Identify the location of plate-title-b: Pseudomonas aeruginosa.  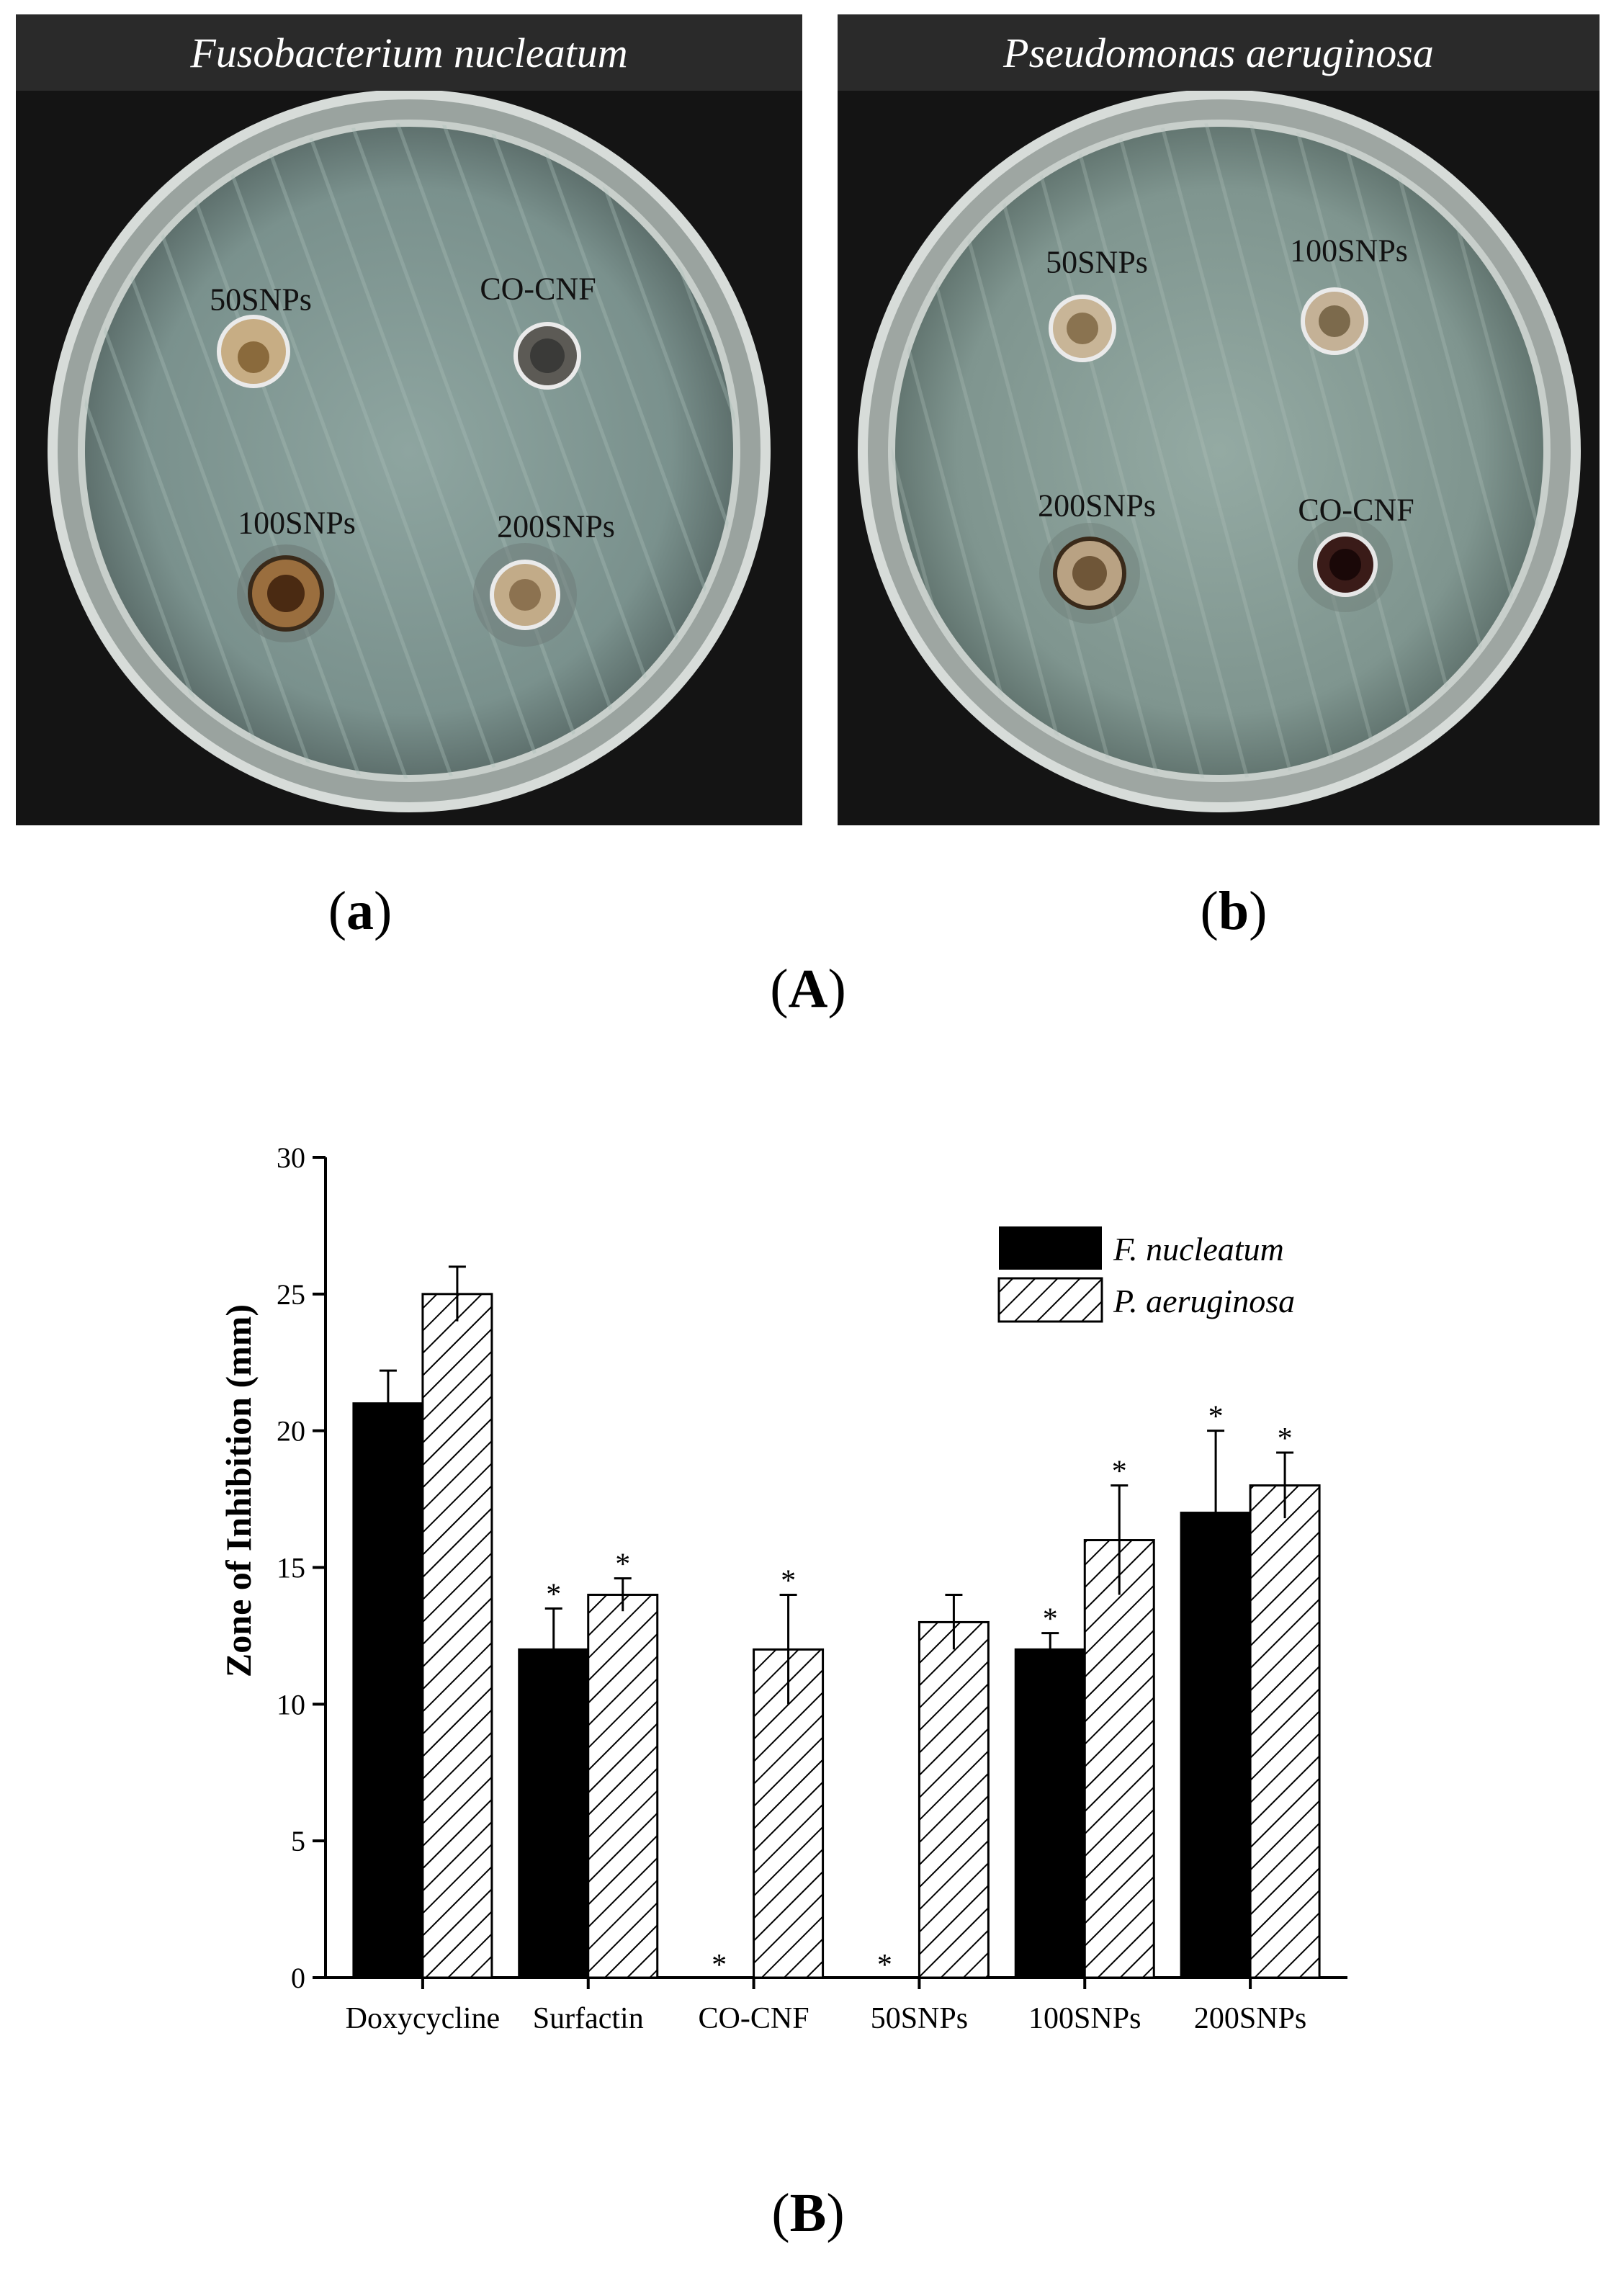
(1219, 53).